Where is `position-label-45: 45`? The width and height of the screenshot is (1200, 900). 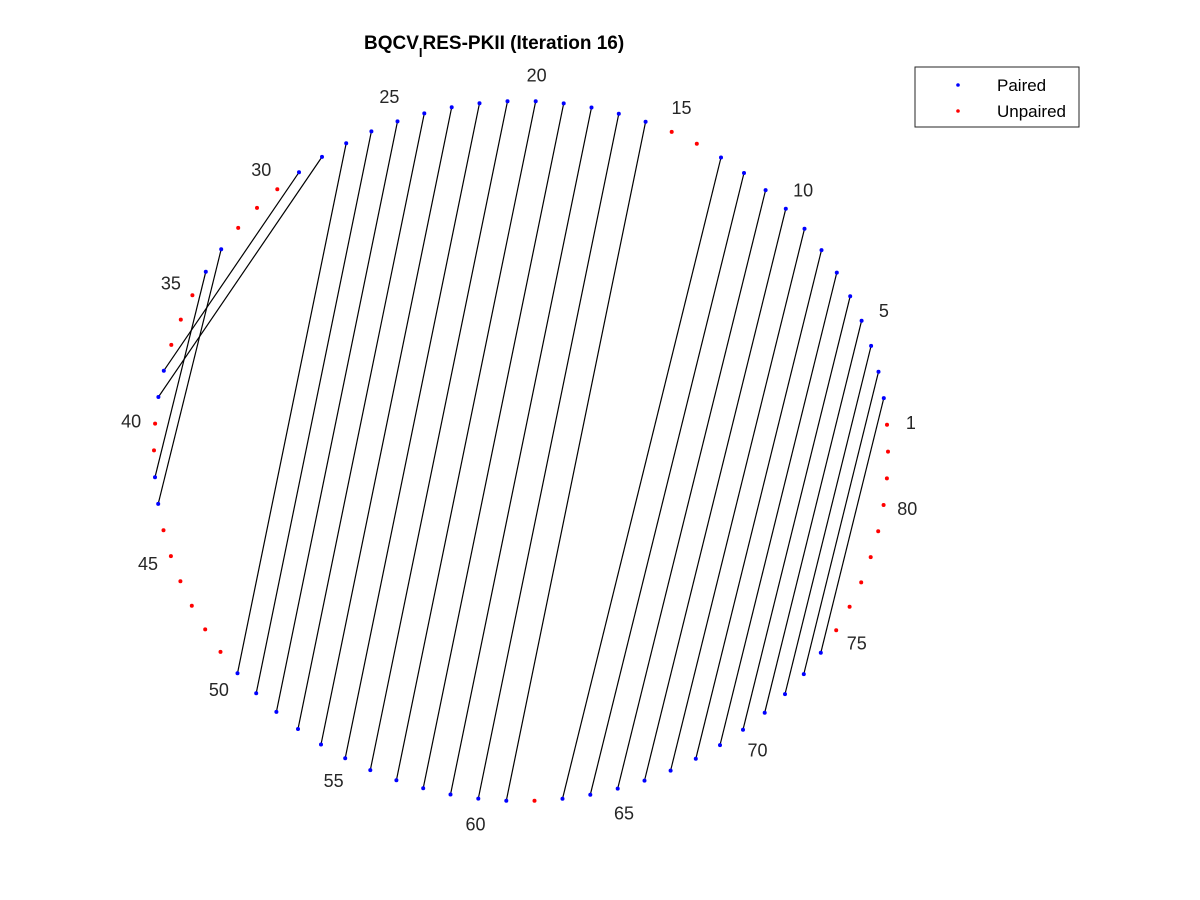 position-label-45: 45 is located at coordinates (148, 564).